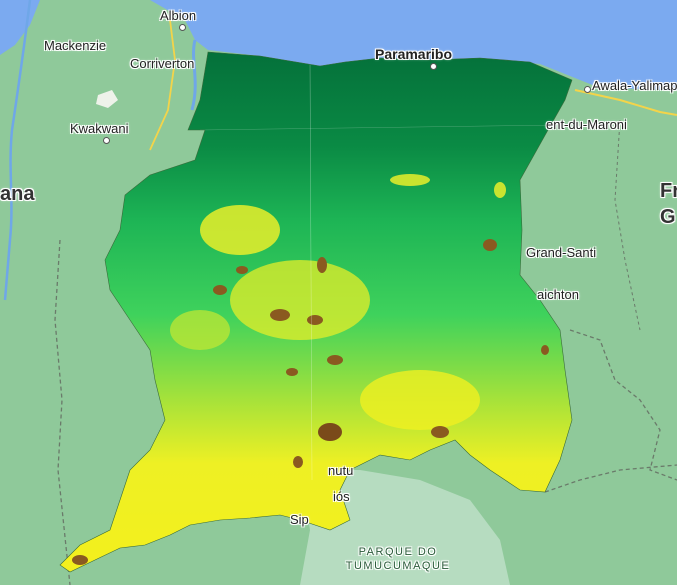 This screenshot has height=585, width=677. What do you see at coordinates (433, 66) in the screenshot?
I see `paramaribo-dot` at bounding box center [433, 66].